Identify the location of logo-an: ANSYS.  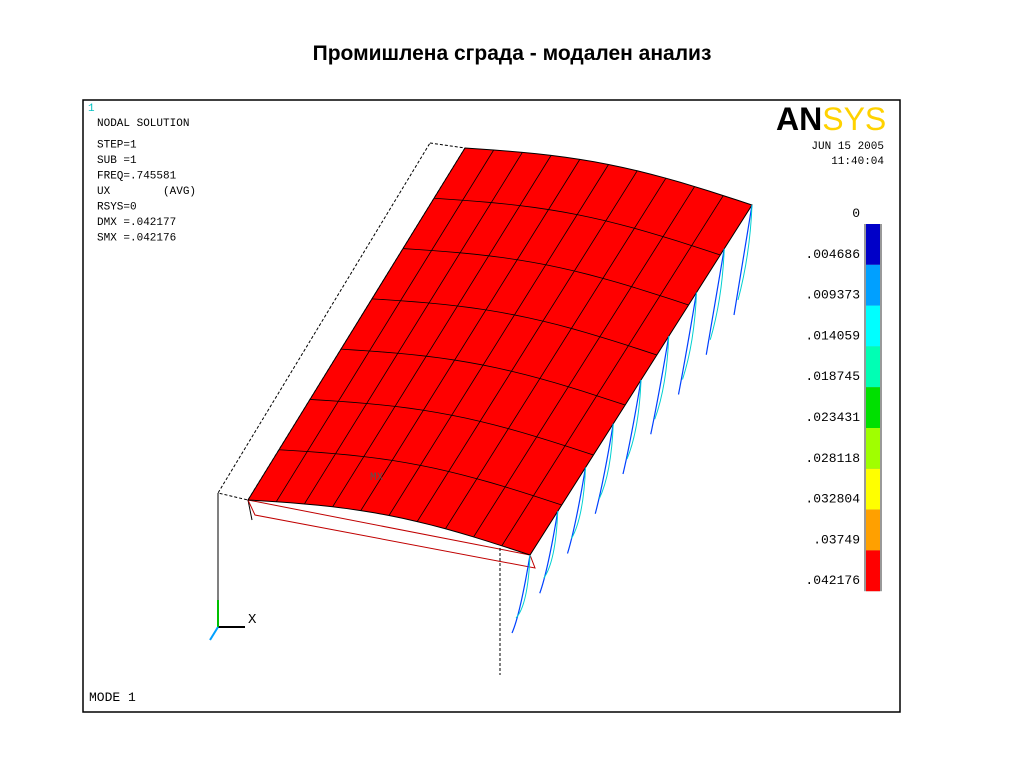
(831, 119).